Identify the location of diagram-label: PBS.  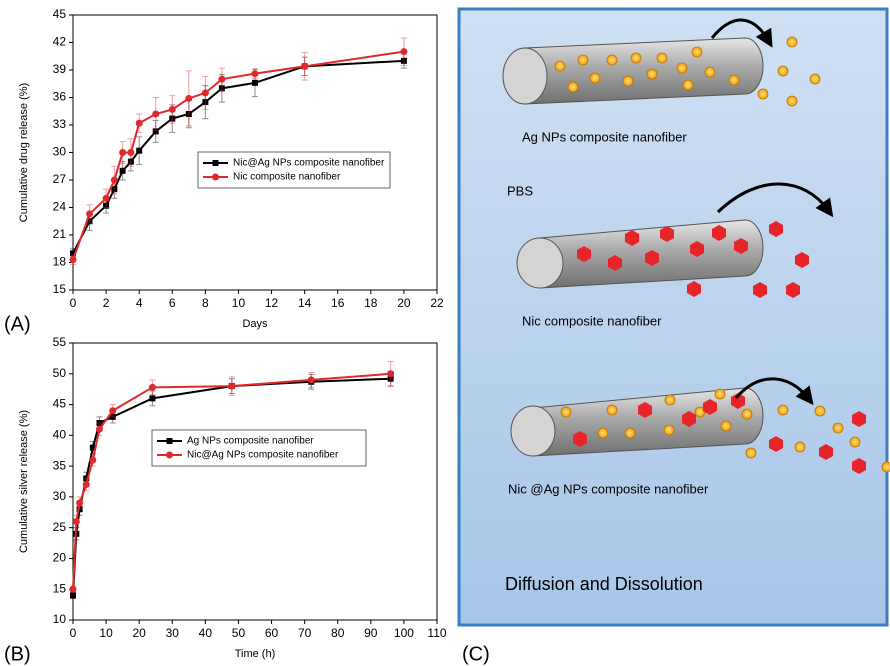
(520, 190).